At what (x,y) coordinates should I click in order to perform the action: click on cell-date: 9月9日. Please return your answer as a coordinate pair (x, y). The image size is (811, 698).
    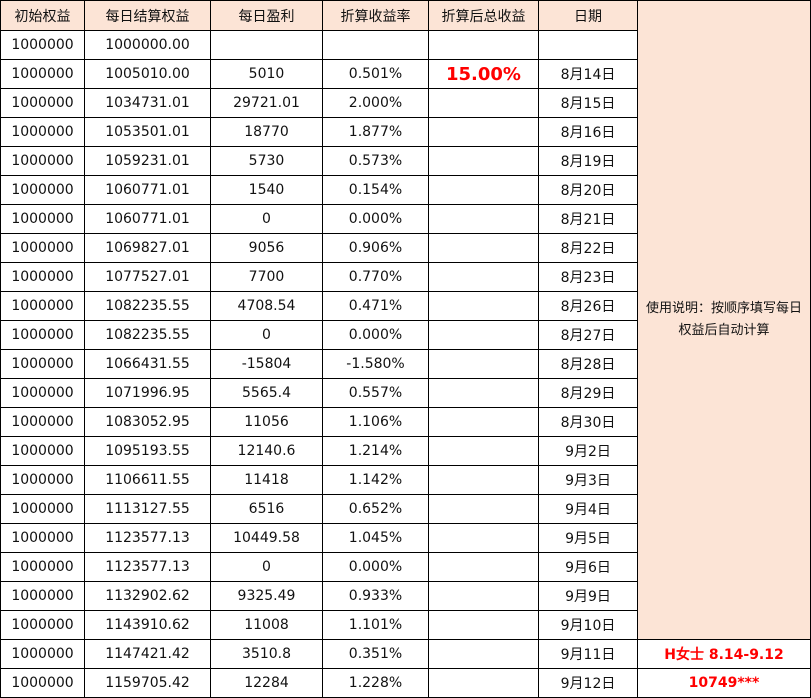
    Looking at the image, I should click on (588, 596).